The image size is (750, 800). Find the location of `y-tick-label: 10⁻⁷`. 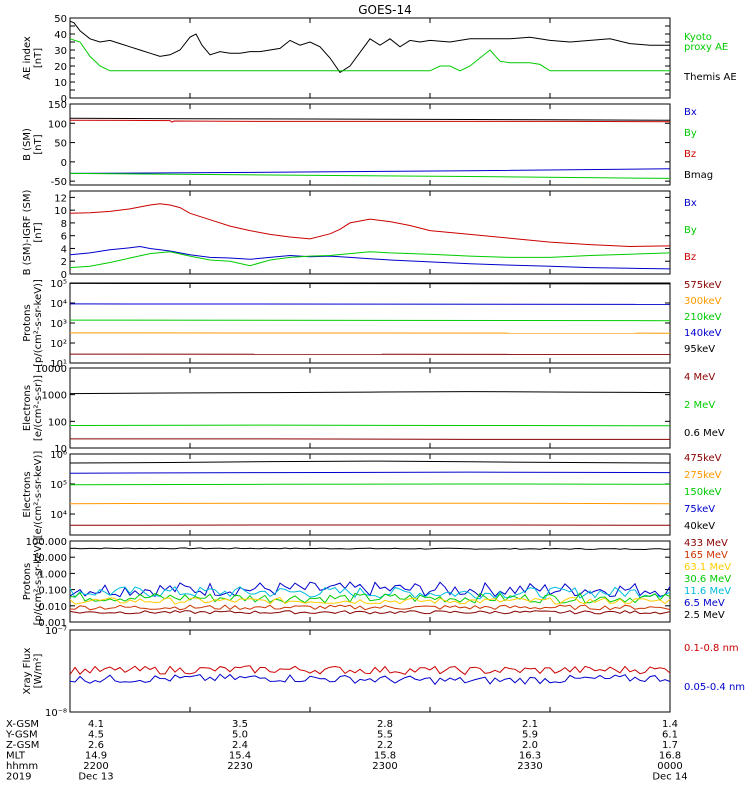

y-tick-label: 10⁻⁷ is located at coordinates (56, 631).